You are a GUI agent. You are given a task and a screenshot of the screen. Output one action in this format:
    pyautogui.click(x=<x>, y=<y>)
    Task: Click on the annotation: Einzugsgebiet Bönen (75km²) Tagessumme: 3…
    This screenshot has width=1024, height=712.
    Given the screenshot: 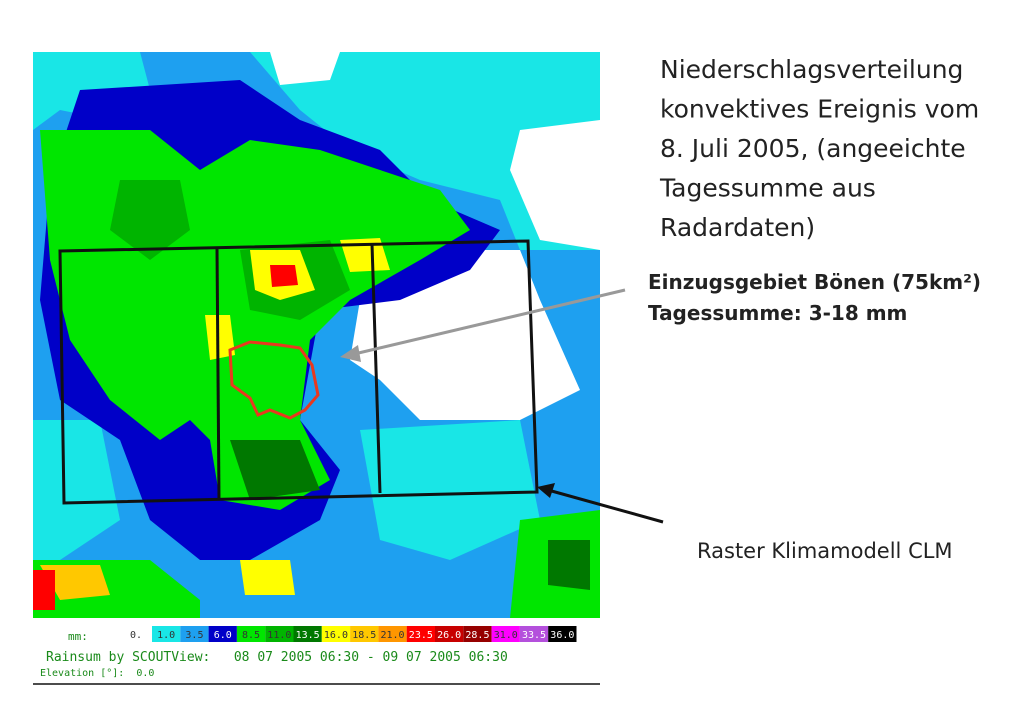 What is the action you would take?
    pyautogui.click(x=814, y=297)
    